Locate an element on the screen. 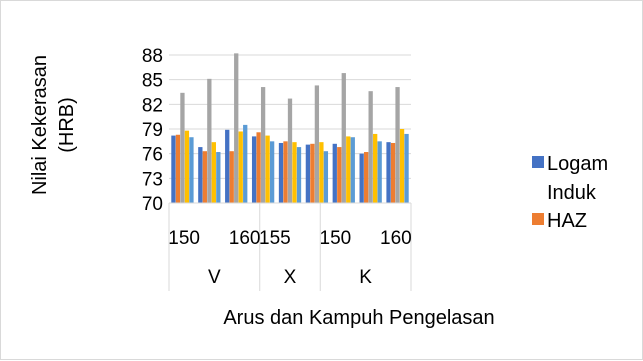 This screenshot has width=643, height=361. y-tick-label: 82 is located at coordinates (152, 105).